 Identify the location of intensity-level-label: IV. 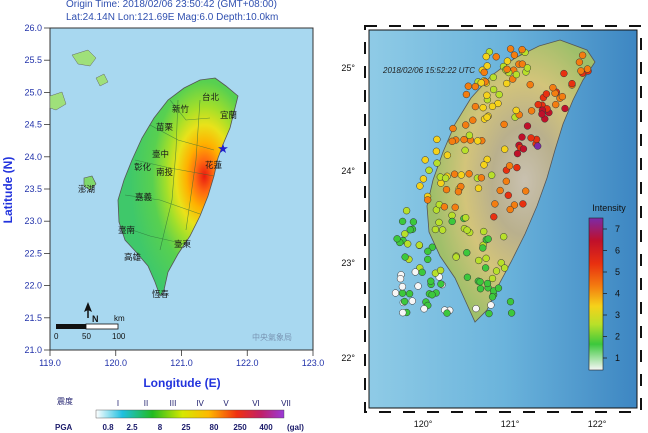
(200, 403).